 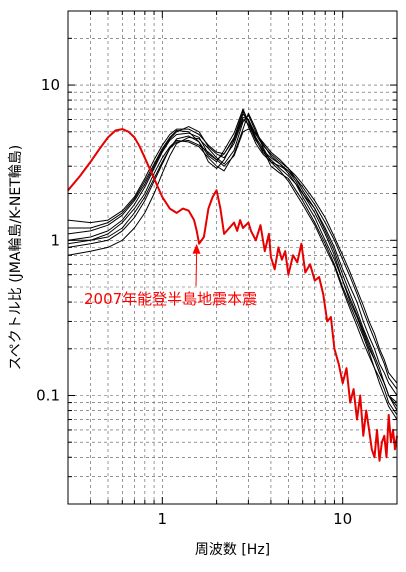 I want to click on x-axis-title: 周波数 [Hz], so click(x=232, y=550).